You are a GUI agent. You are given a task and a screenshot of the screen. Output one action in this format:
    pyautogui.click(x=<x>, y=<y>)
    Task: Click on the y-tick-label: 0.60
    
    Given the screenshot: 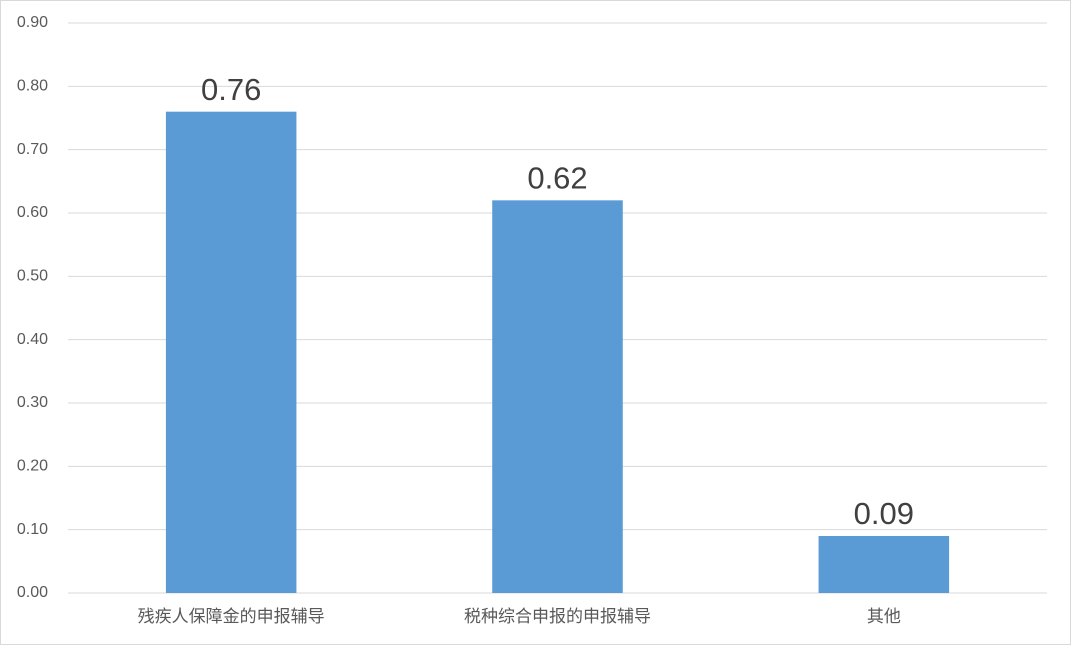 What is the action you would take?
    pyautogui.click(x=32, y=212)
    